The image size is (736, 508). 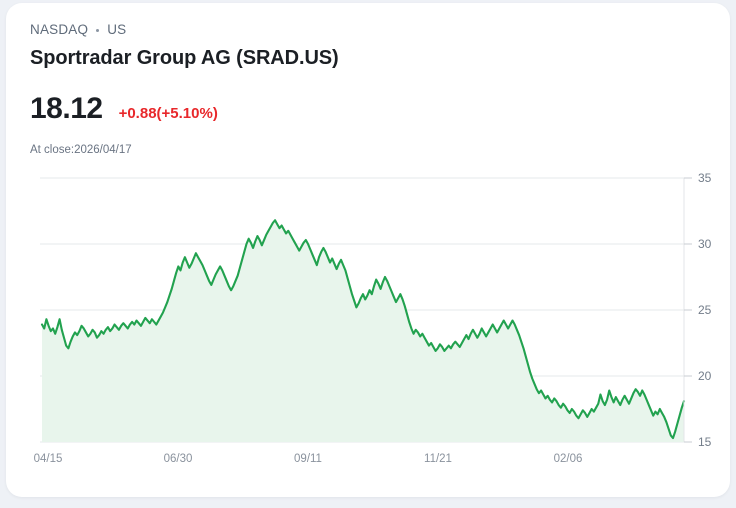 What do you see at coordinates (81, 150) in the screenshot?
I see `market-status-note: At close:2026/04/17` at bounding box center [81, 150].